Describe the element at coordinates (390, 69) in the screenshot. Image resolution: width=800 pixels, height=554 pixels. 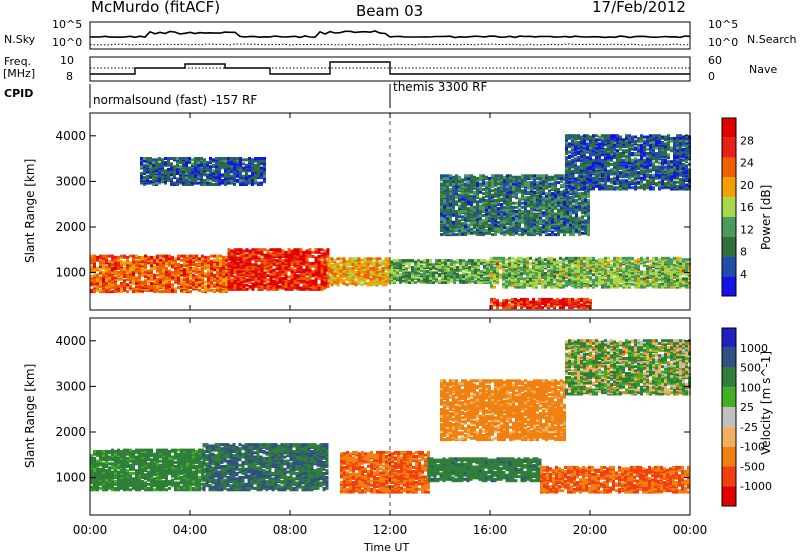
I see `freq-panel-frame` at that location.